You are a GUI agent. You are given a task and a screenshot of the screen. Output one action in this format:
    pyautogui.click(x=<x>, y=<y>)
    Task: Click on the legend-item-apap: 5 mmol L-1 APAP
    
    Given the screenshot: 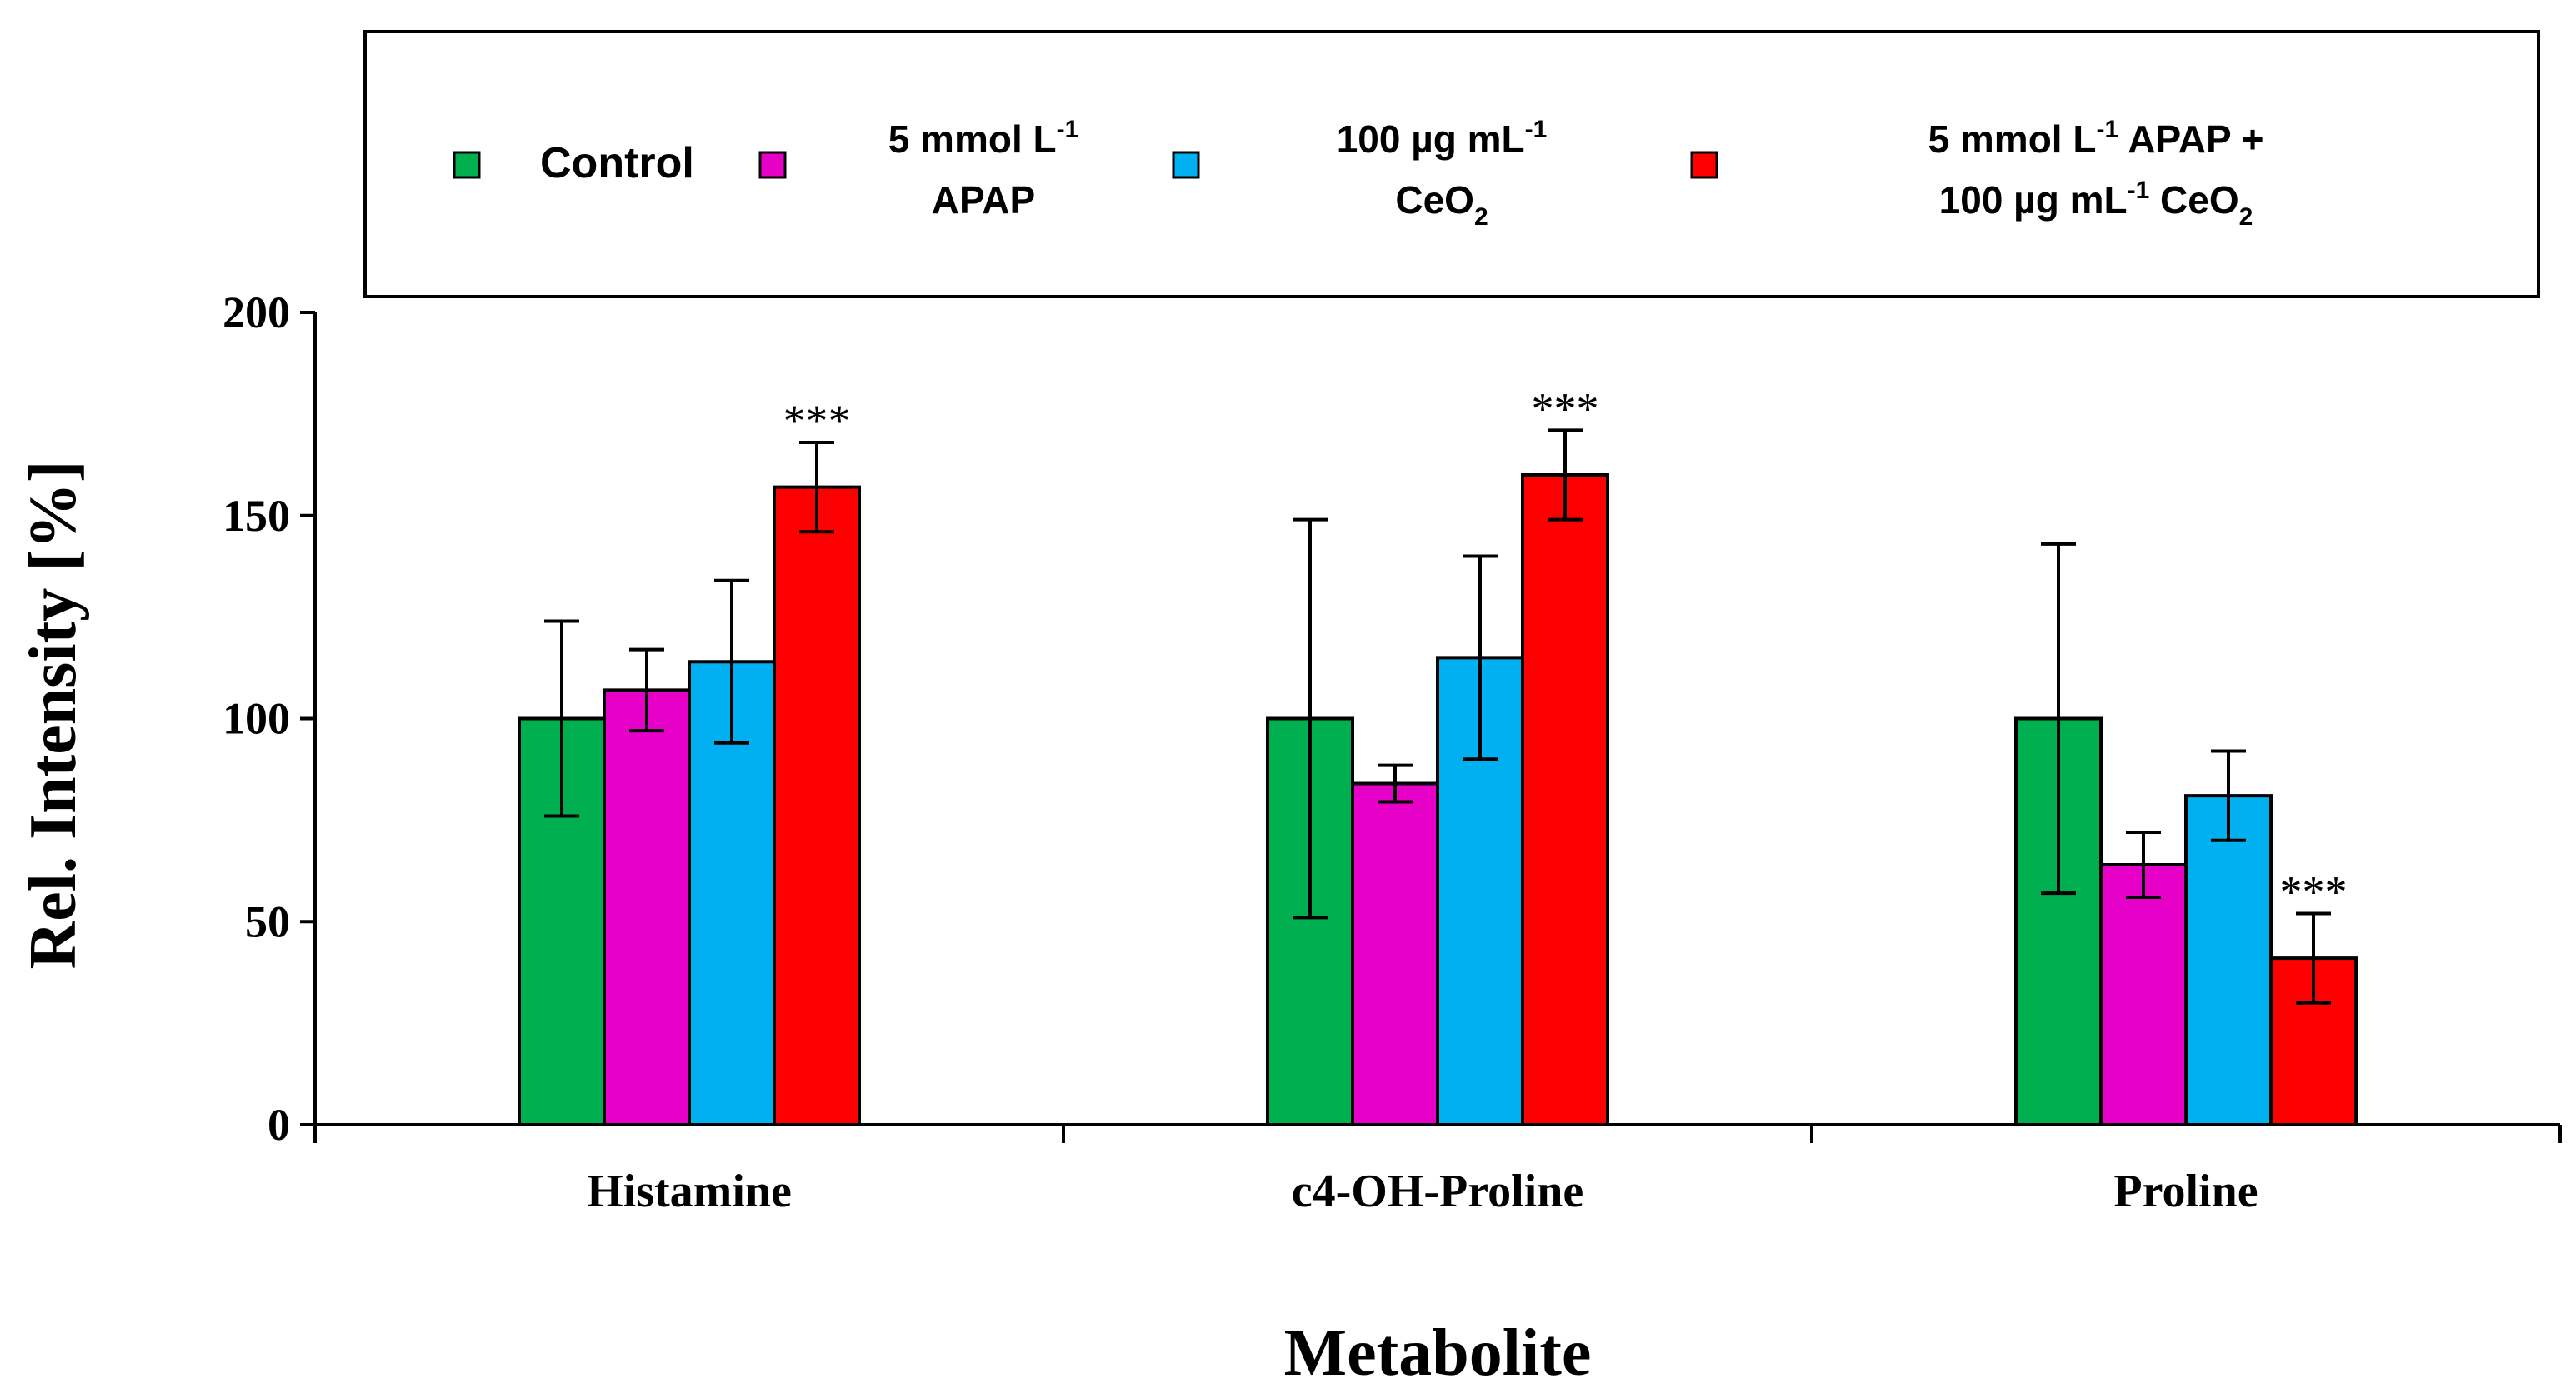 What is the action you would take?
    pyautogui.click(x=919, y=169)
    